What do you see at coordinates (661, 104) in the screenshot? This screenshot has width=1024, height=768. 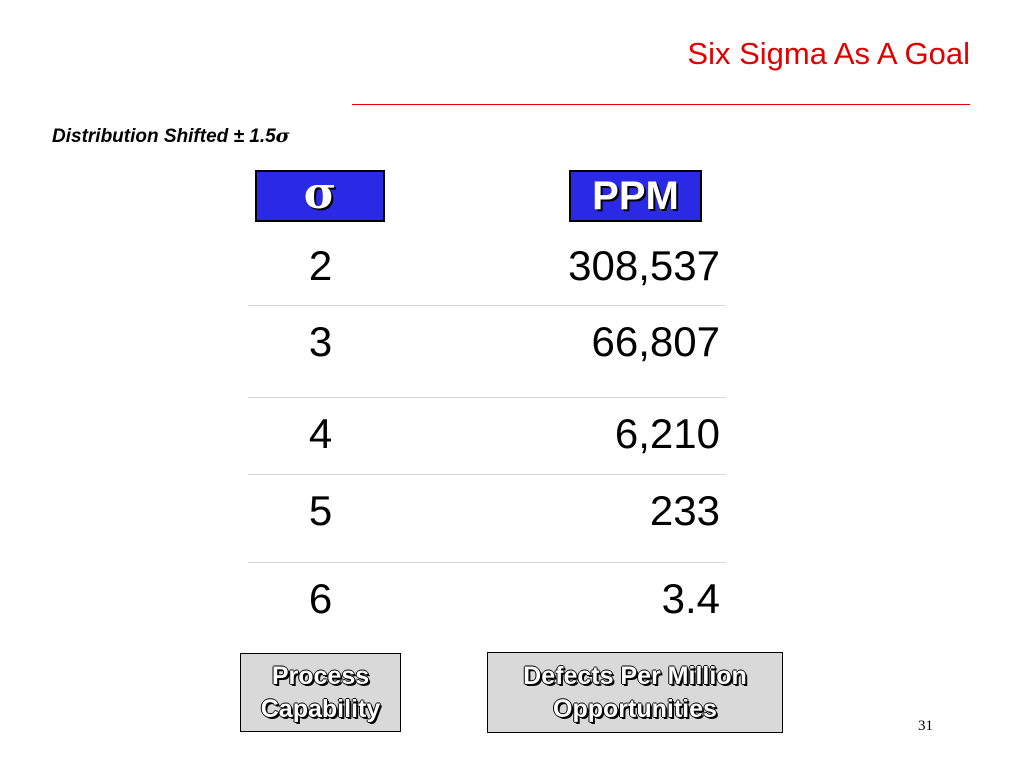 I see `title-divider` at bounding box center [661, 104].